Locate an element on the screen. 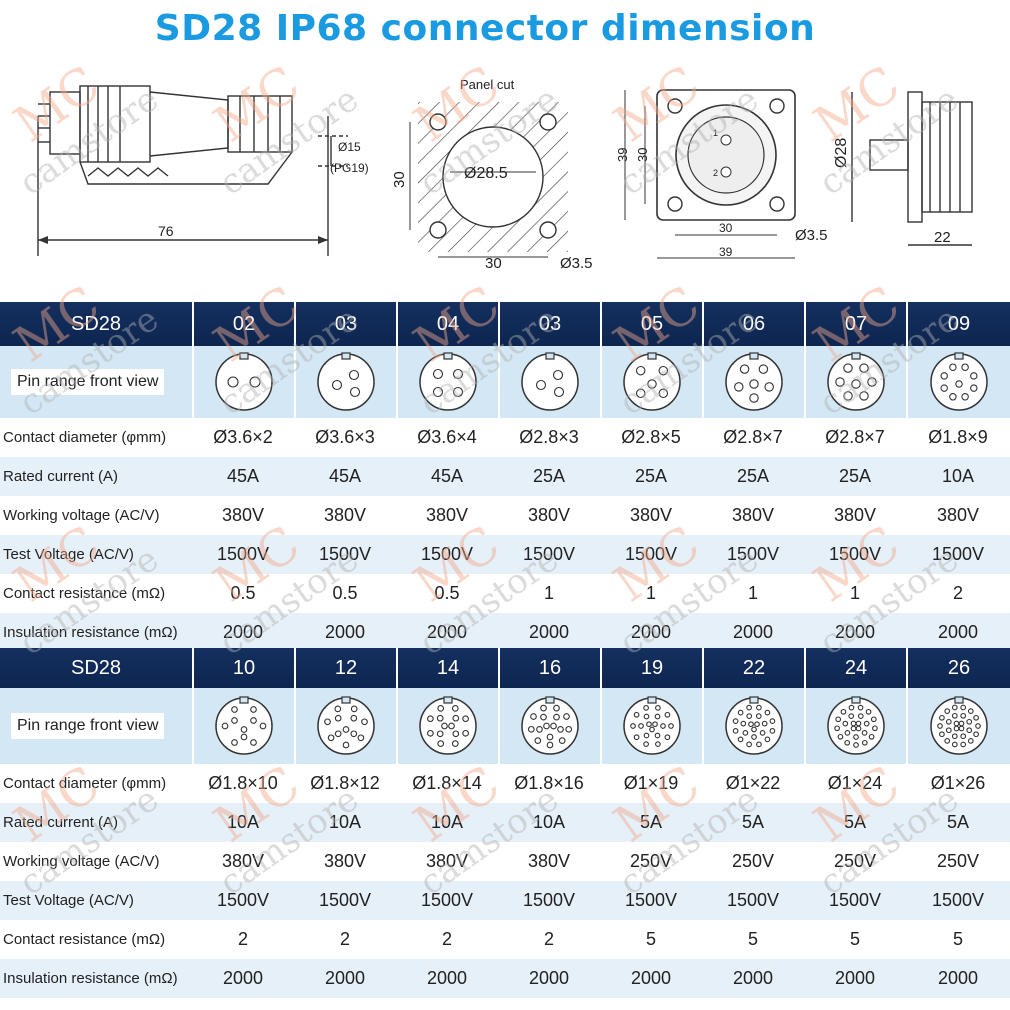 This screenshot has width=1010, height=1010. row-label: Rated current (A) is located at coordinates (61, 822).